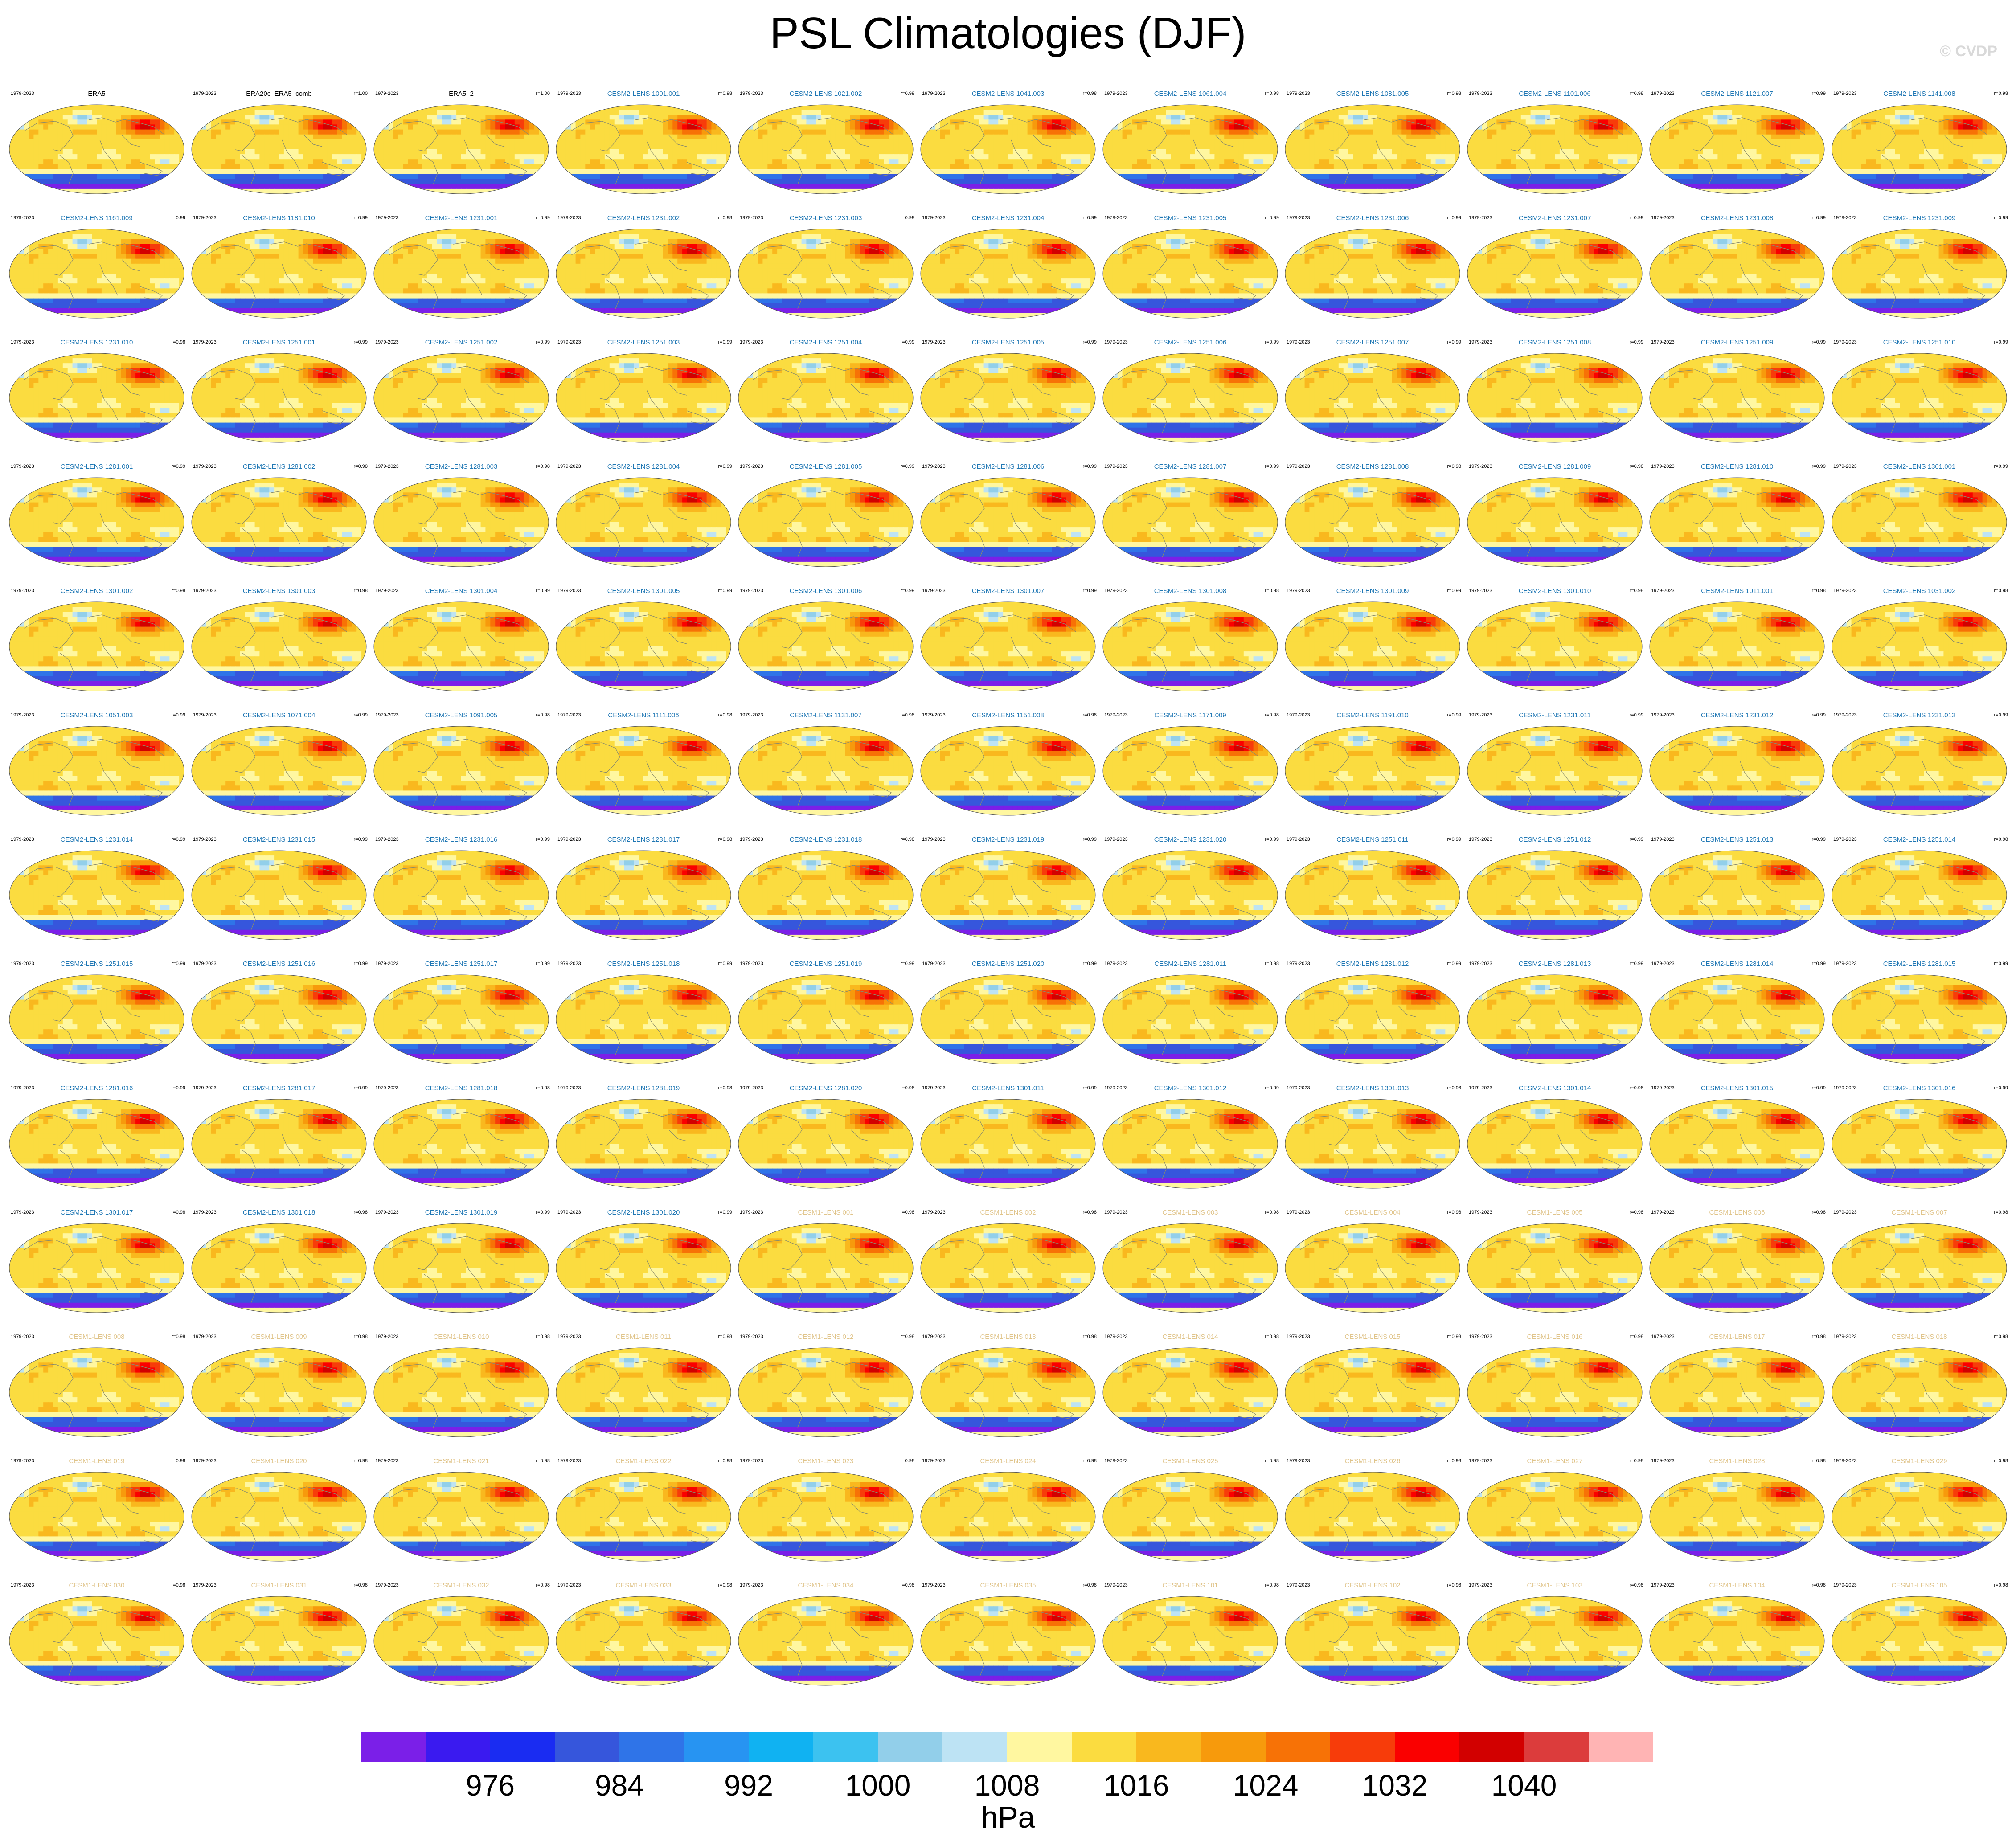 The height and width of the screenshot is (1845, 2016). I want to click on panel-pattern-correlation: r=0.98, so click(726, 93).